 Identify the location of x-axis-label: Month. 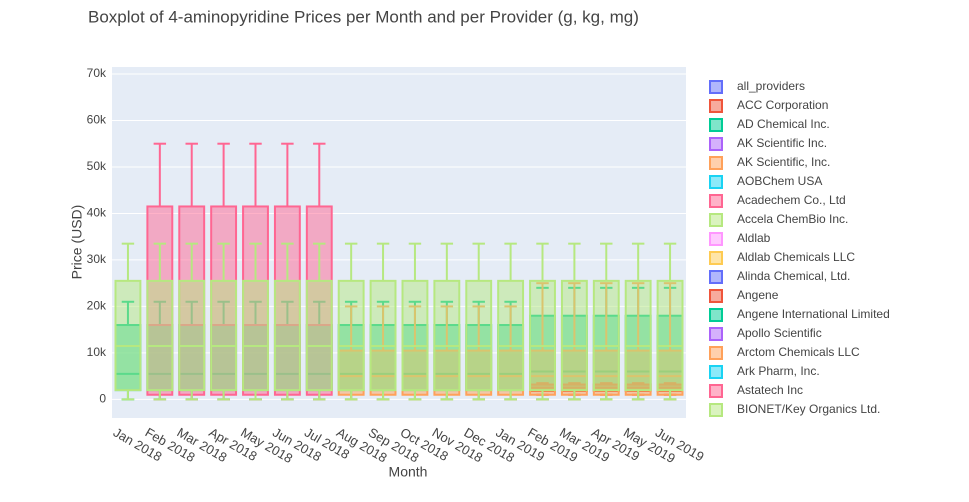
(408, 472).